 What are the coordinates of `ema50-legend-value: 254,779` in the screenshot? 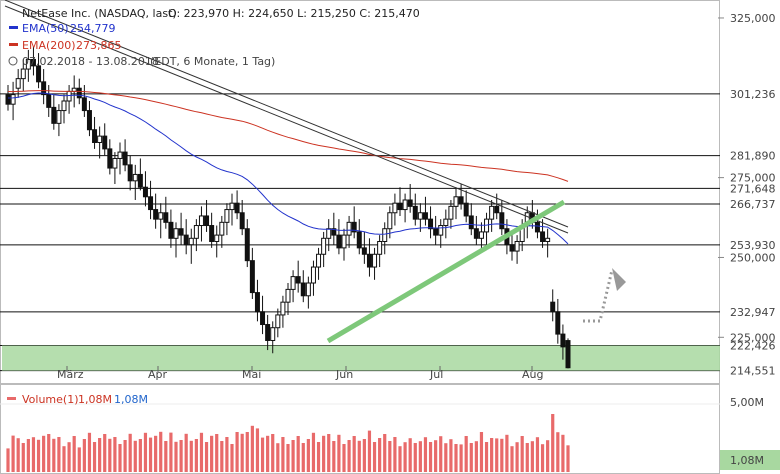 It's located at (93, 28).